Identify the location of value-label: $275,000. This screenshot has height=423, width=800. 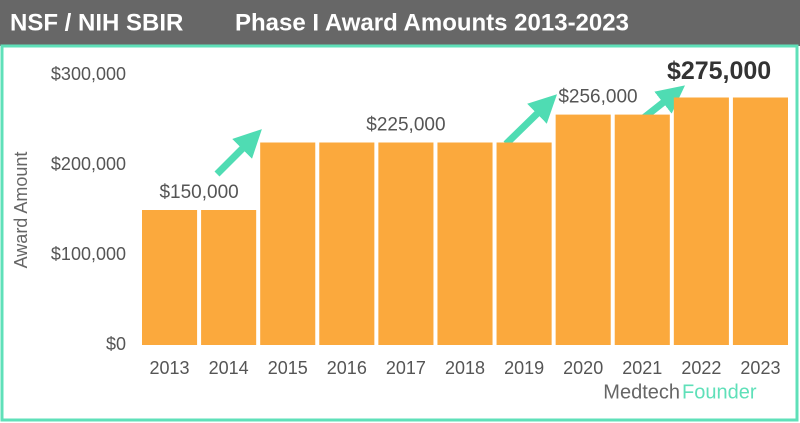
(719, 71).